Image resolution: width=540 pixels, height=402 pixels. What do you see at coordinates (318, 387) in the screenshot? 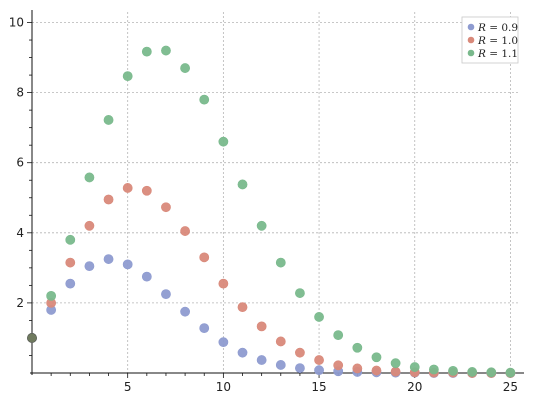
I see `x-tick-label: 15` at bounding box center [318, 387].